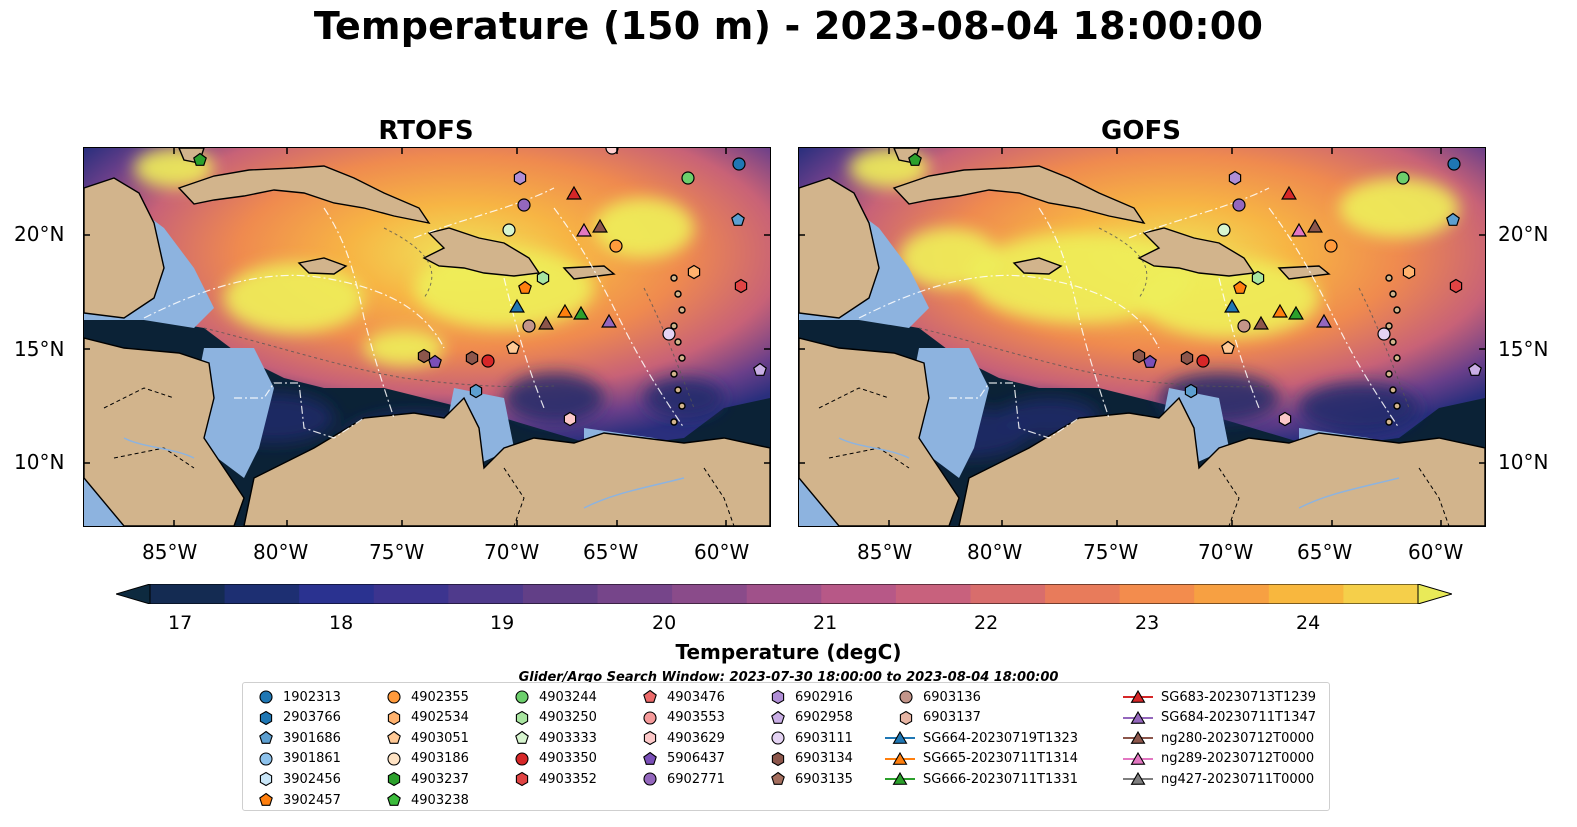 The image size is (1577, 827). I want to click on legend-label: SG664-20230719T1323, so click(1001, 738).